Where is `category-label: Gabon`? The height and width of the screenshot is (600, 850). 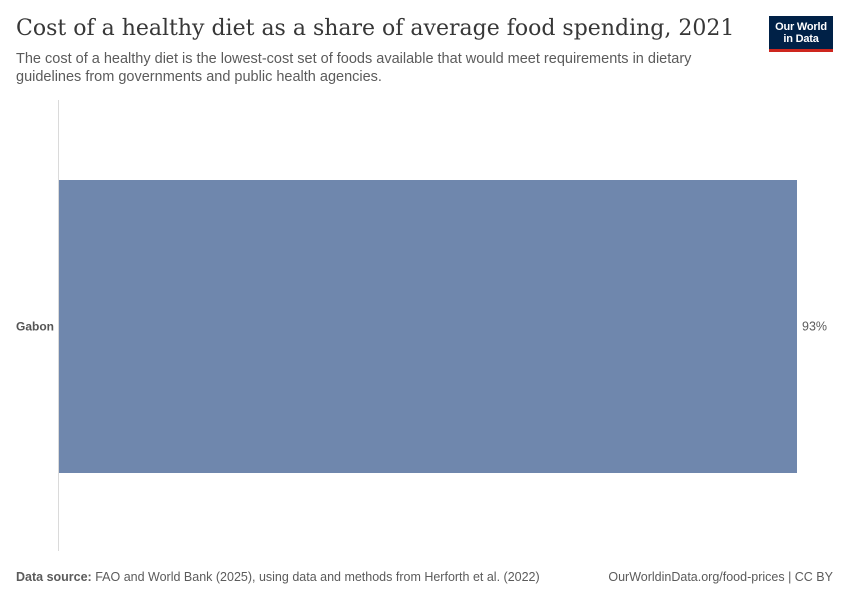 category-label: Gabon is located at coordinates (35, 327).